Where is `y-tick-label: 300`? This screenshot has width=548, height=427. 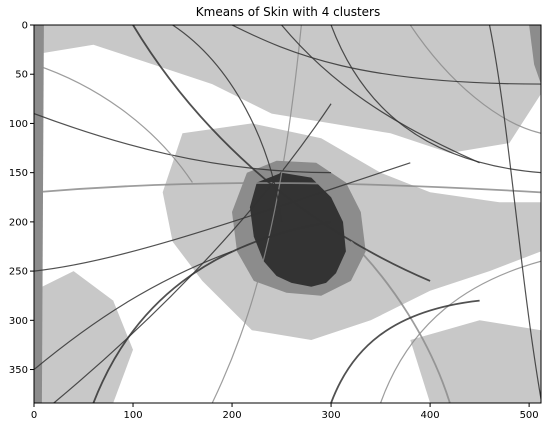
y-tick-label: 300 is located at coordinates (18, 321).